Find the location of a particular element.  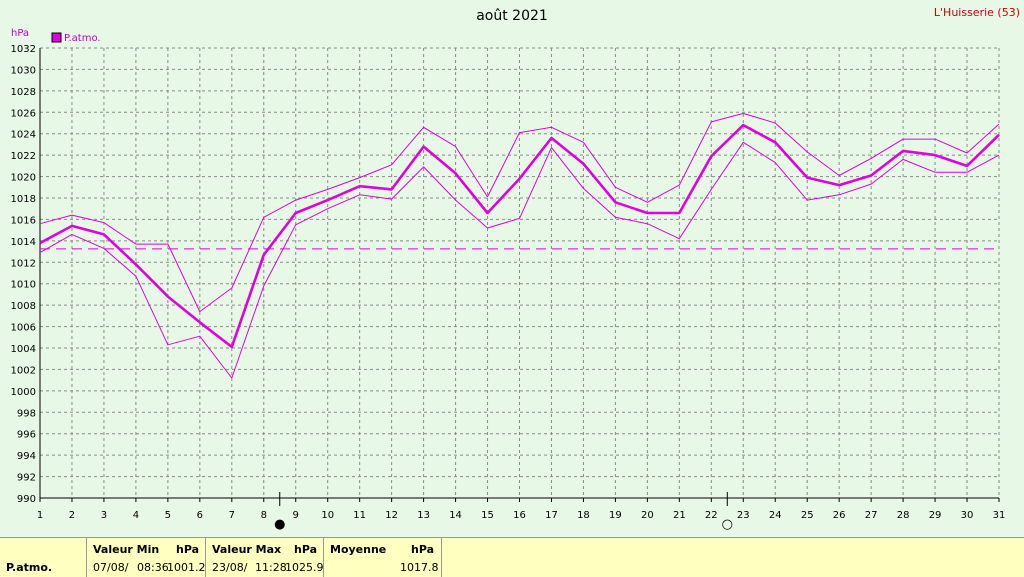

x-tick-label: 27 is located at coordinates (871, 515).